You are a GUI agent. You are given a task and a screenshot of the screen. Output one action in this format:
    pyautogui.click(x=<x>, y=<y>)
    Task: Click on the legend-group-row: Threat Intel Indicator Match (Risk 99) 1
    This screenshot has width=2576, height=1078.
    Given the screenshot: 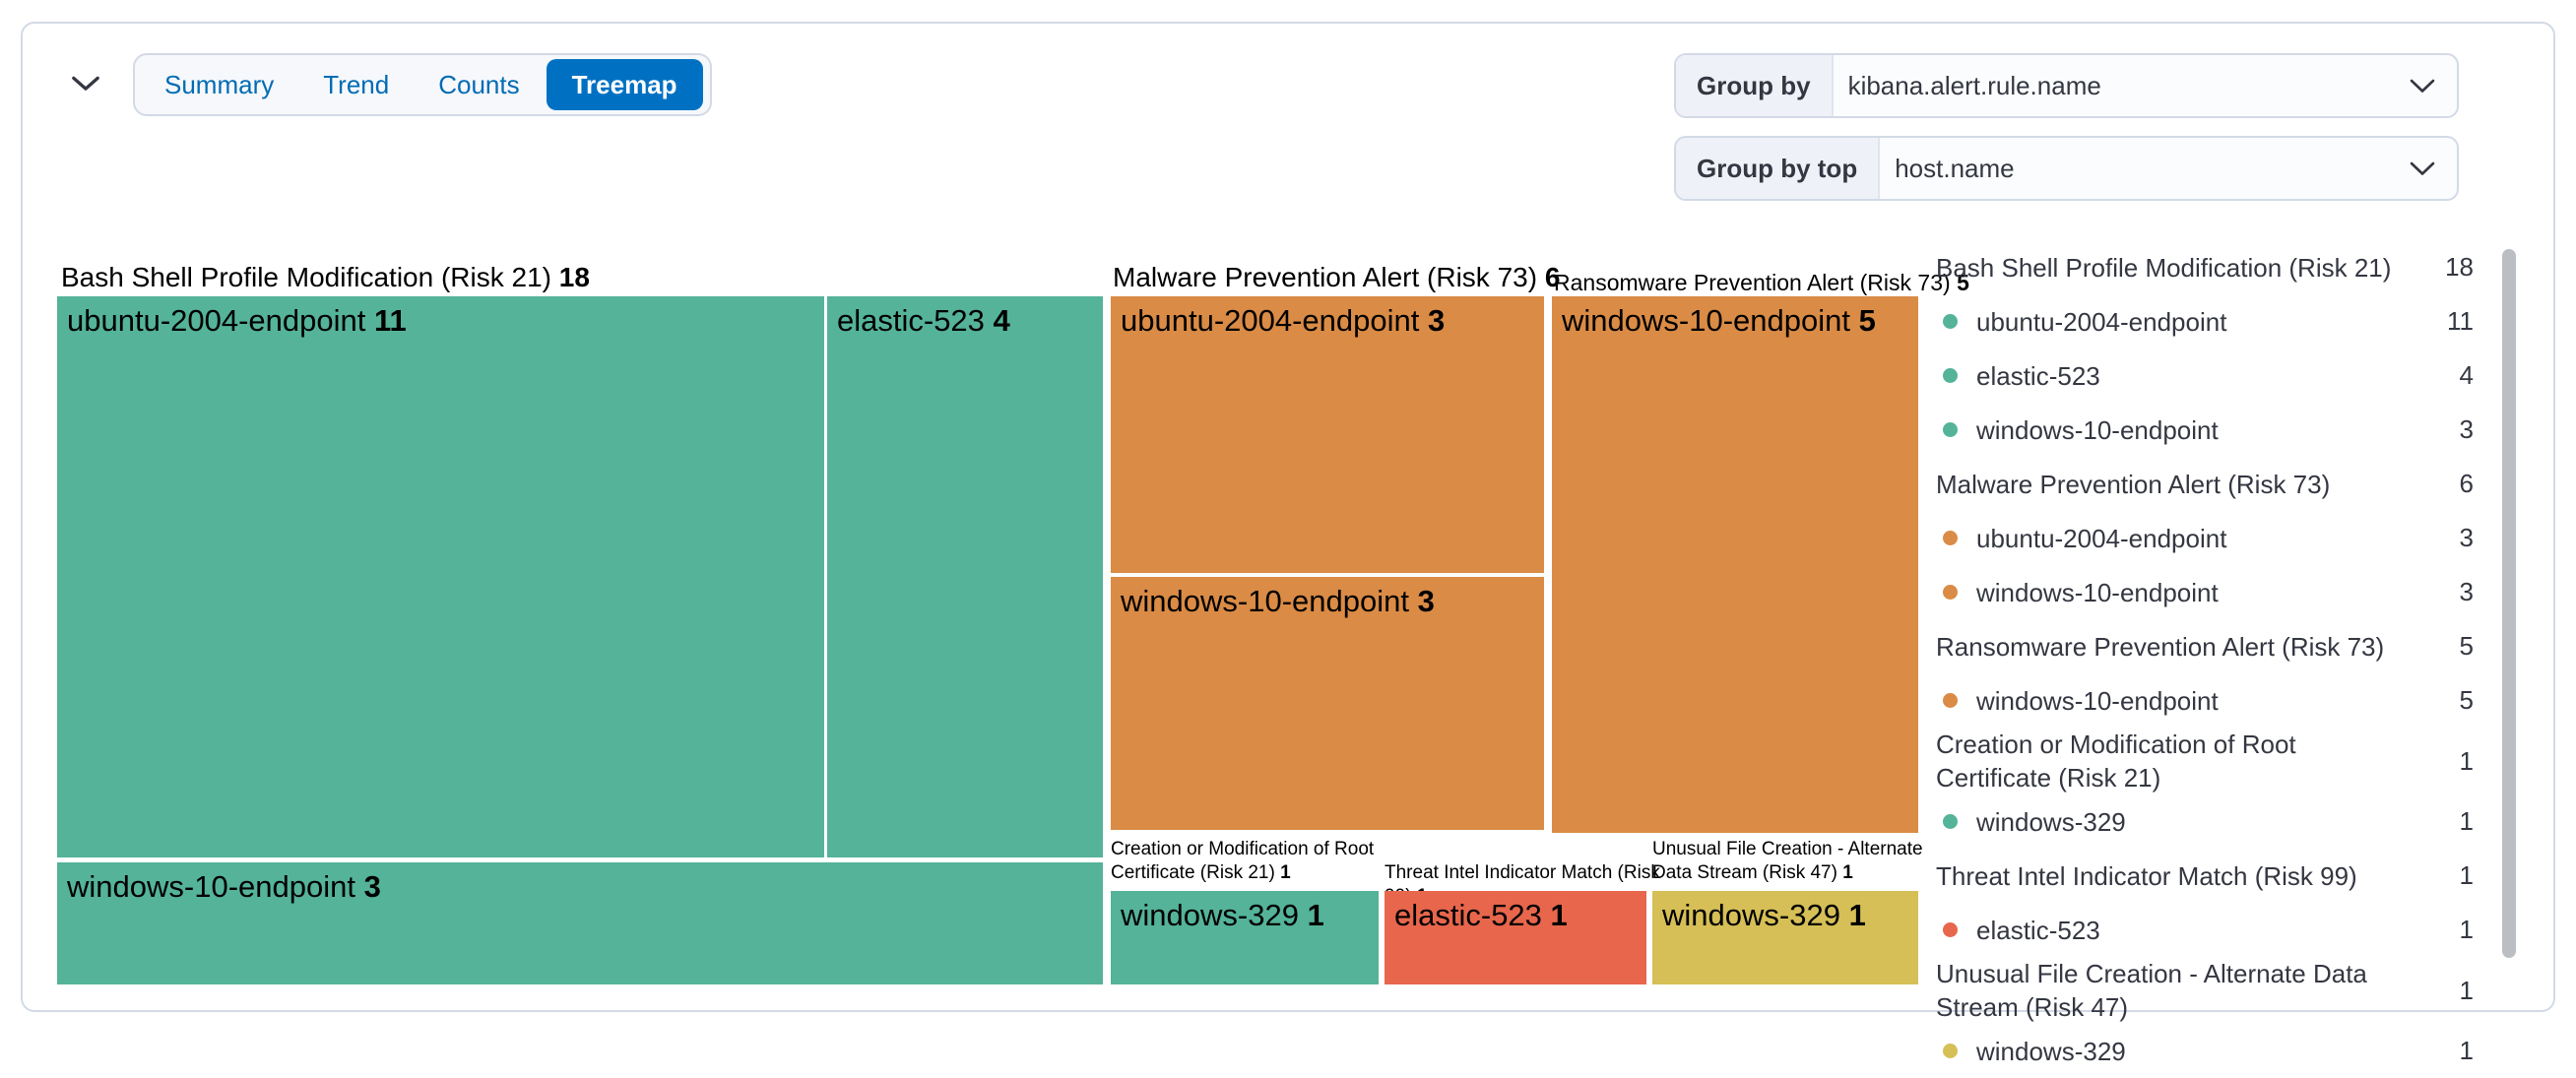 What is the action you would take?
    pyautogui.click(x=2205, y=876)
    